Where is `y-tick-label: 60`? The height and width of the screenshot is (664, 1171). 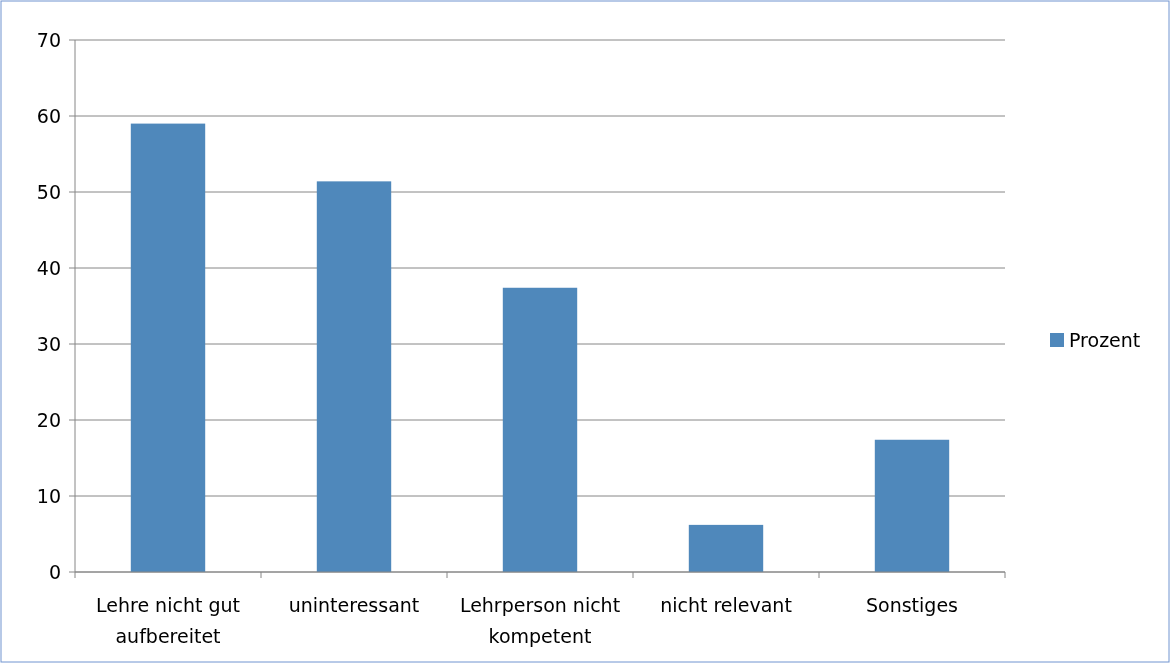
y-tick-label: 60 is located at coordinates (48, 115).